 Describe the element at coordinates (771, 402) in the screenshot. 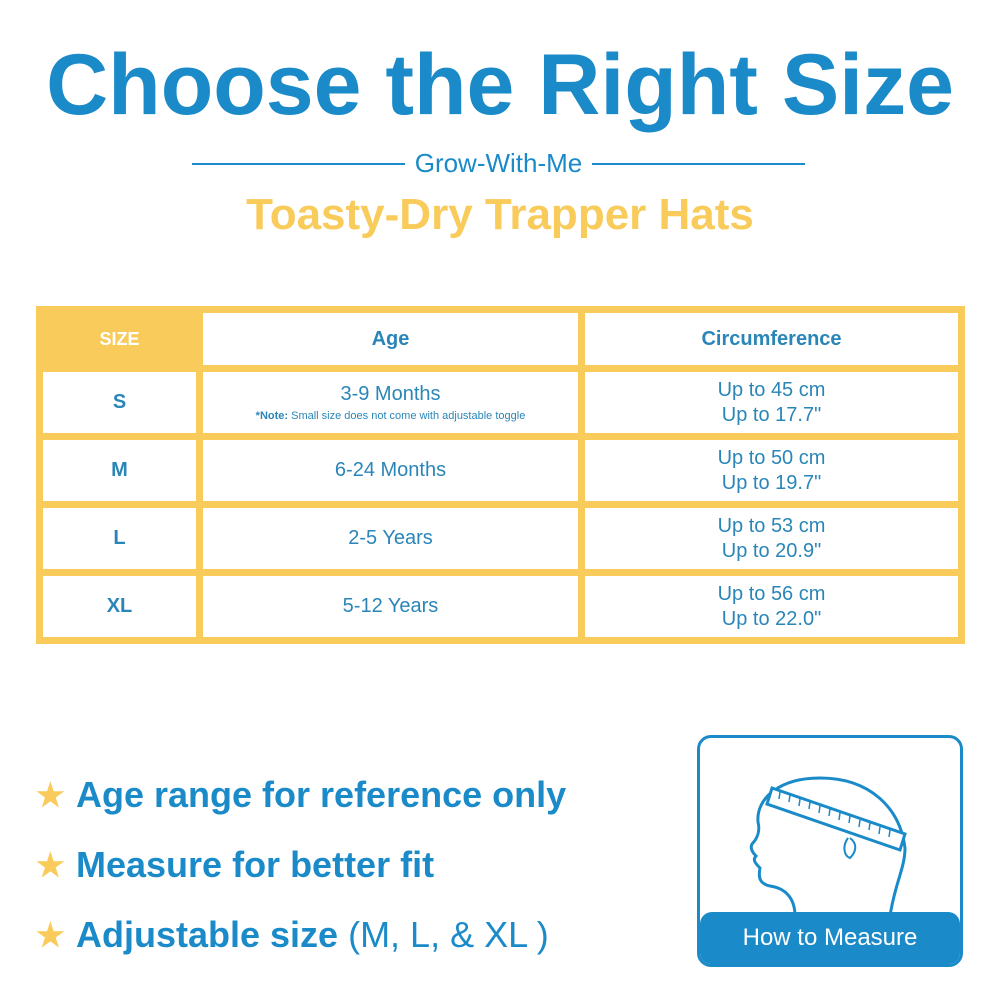

I see `circumference-cell: Up to 45 cm Up to 17.7"` at that location.